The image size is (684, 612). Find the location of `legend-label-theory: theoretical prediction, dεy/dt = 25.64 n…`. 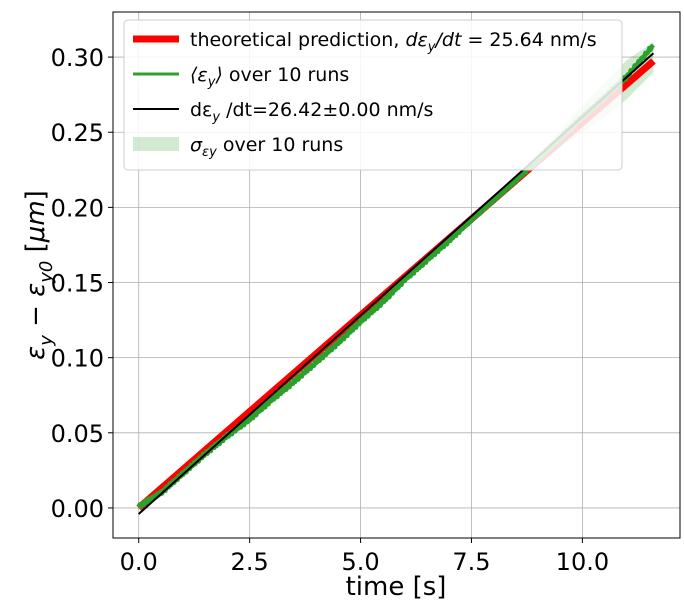

legend-label-theory: theoretical prediction, dεy/dt = 25.64 n… is located at coordinates (393, 42).